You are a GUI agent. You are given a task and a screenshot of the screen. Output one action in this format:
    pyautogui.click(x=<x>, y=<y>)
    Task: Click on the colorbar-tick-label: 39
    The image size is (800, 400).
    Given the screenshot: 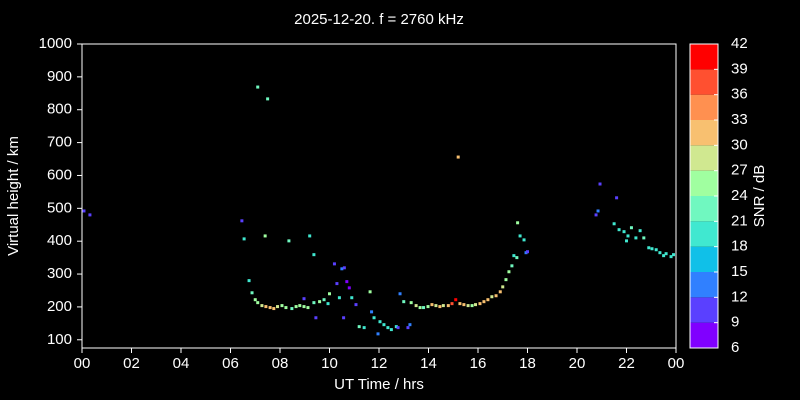 What is the action you would take?
    pyautogui.click(x=739, y=68)
    